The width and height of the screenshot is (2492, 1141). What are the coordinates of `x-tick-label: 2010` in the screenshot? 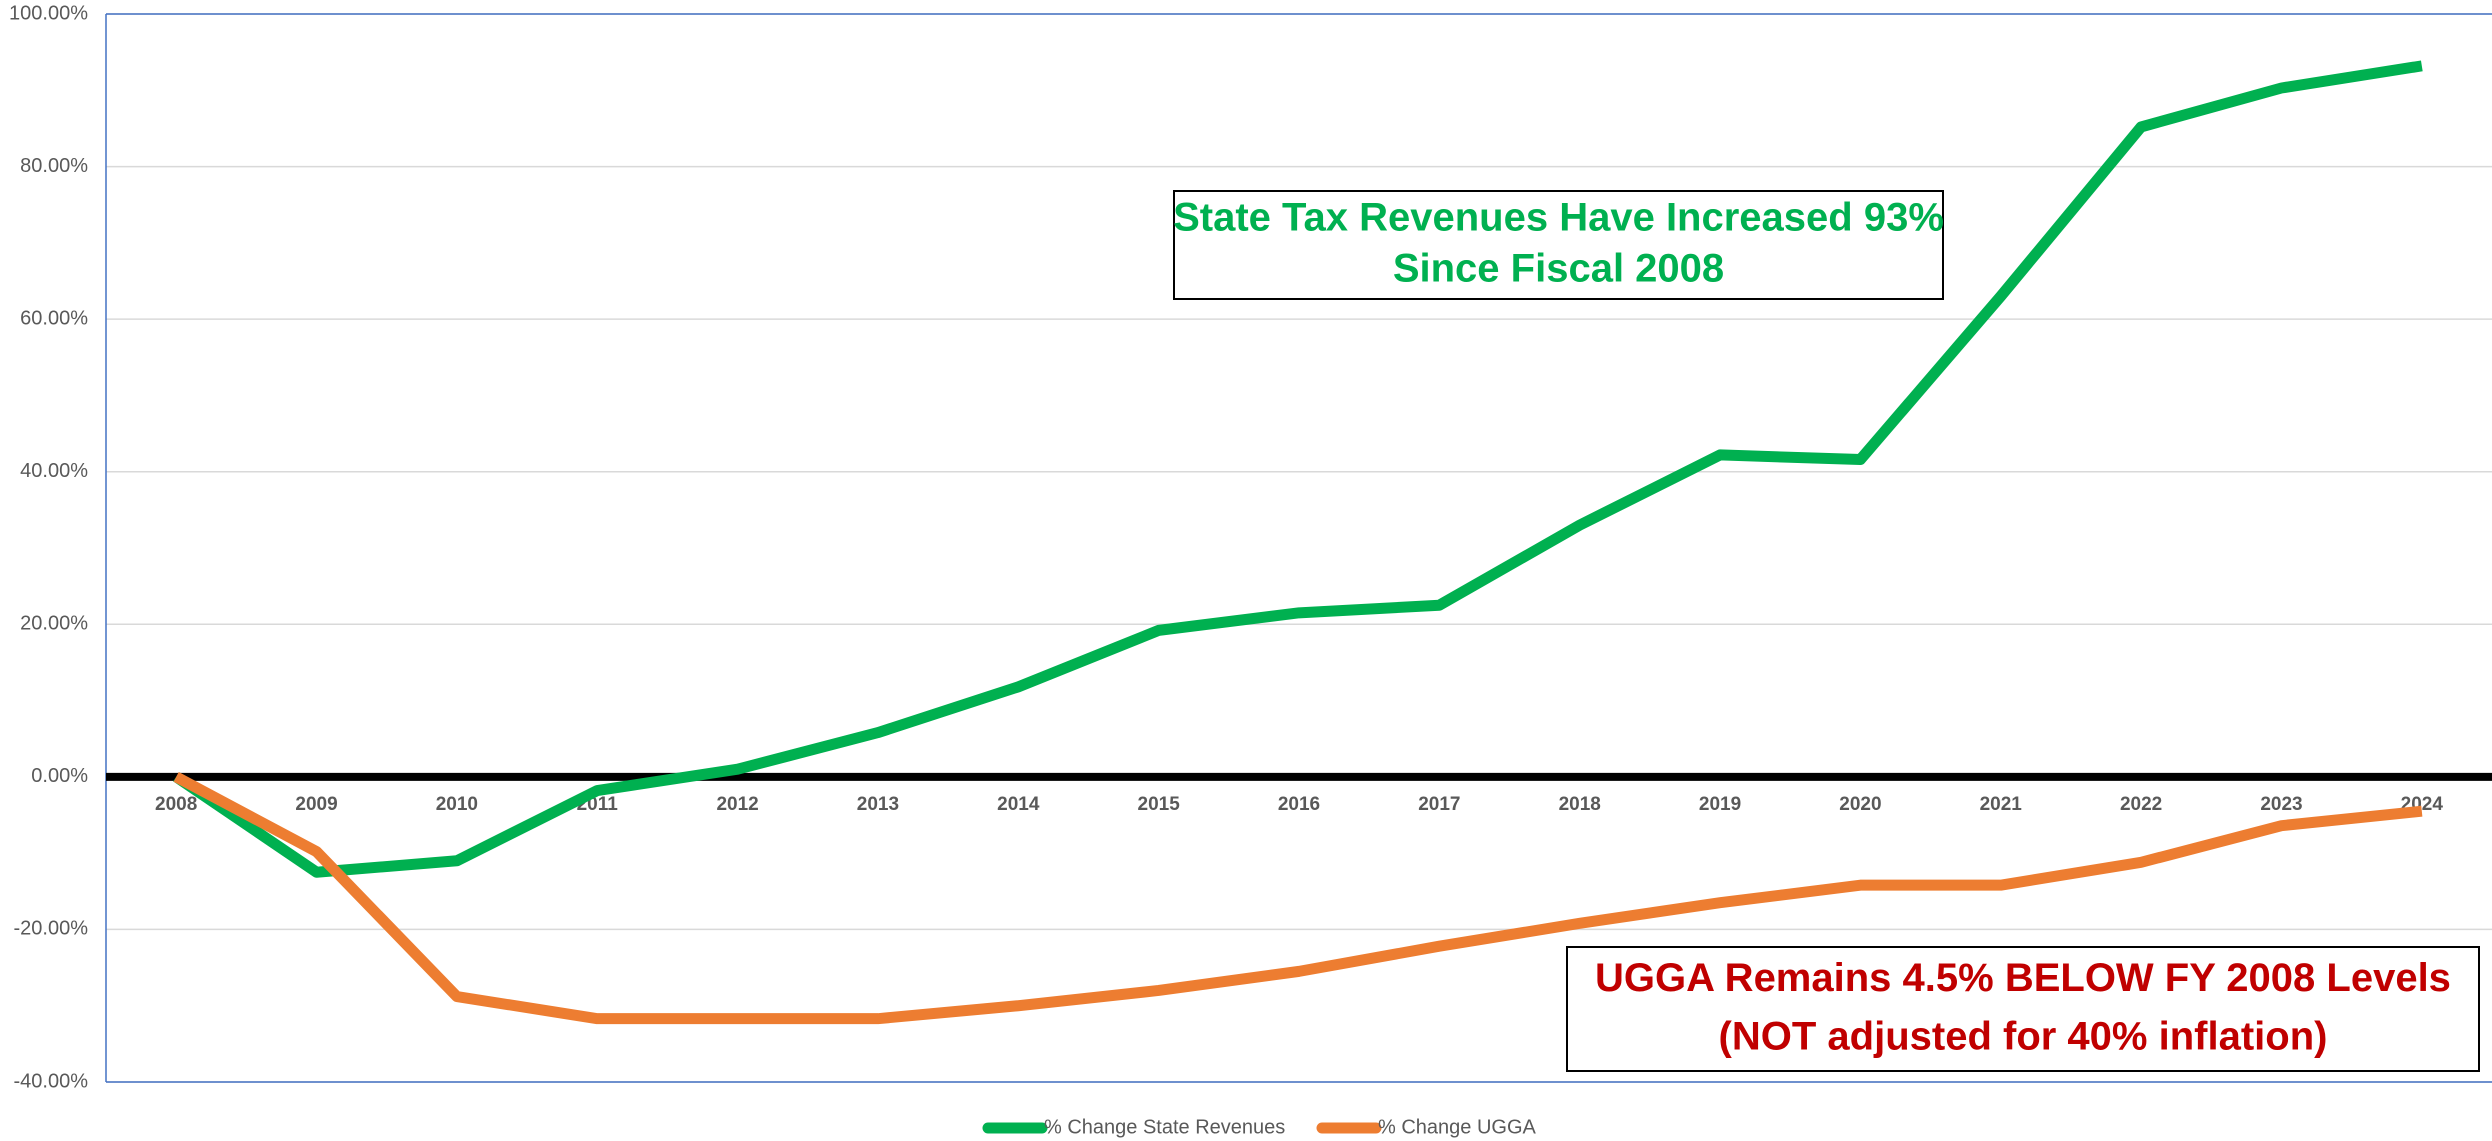 It's located at (457, 804).